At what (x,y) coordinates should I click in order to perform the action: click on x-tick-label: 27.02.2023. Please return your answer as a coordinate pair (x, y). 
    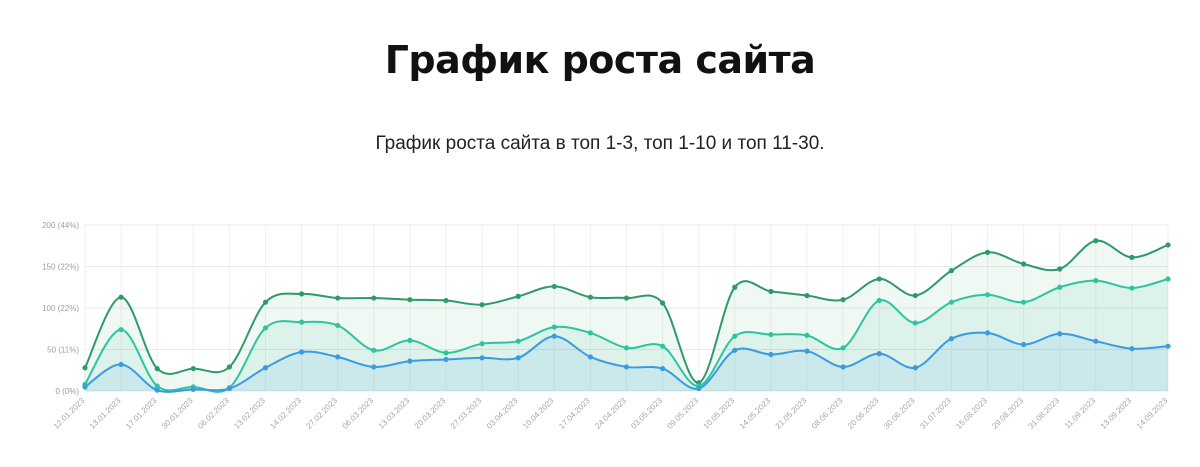
    Looking at the image, I should click on (321, 413).